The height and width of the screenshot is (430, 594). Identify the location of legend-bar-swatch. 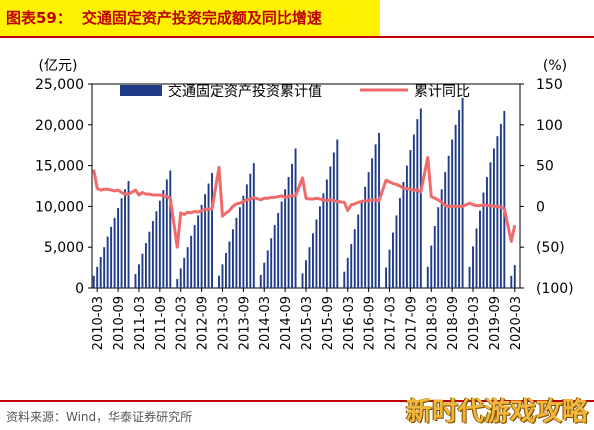
(141, 90).